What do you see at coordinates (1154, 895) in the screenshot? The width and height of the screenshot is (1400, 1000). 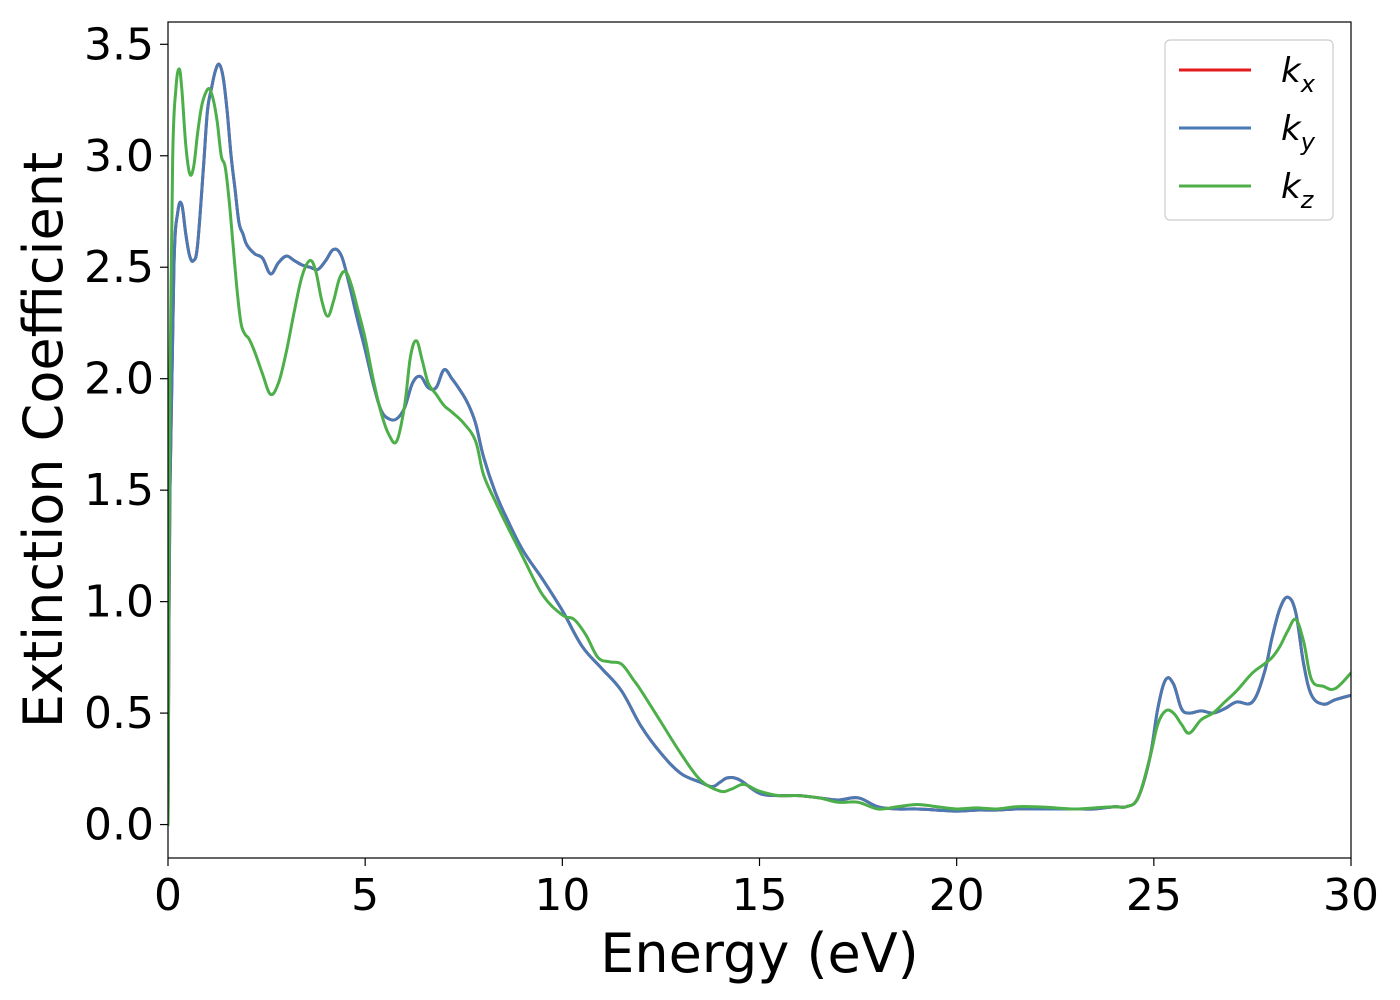 I see `x-tick-label: 25` at bounding box center [1154, 895].